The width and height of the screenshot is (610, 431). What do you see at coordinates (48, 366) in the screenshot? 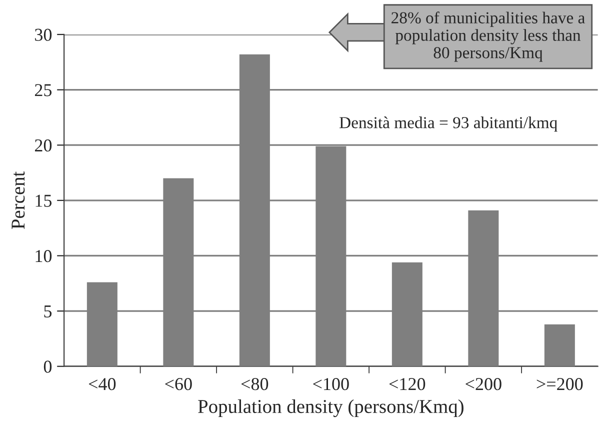
I see `y-tick-label: 0` at bounding box center [48, 366].